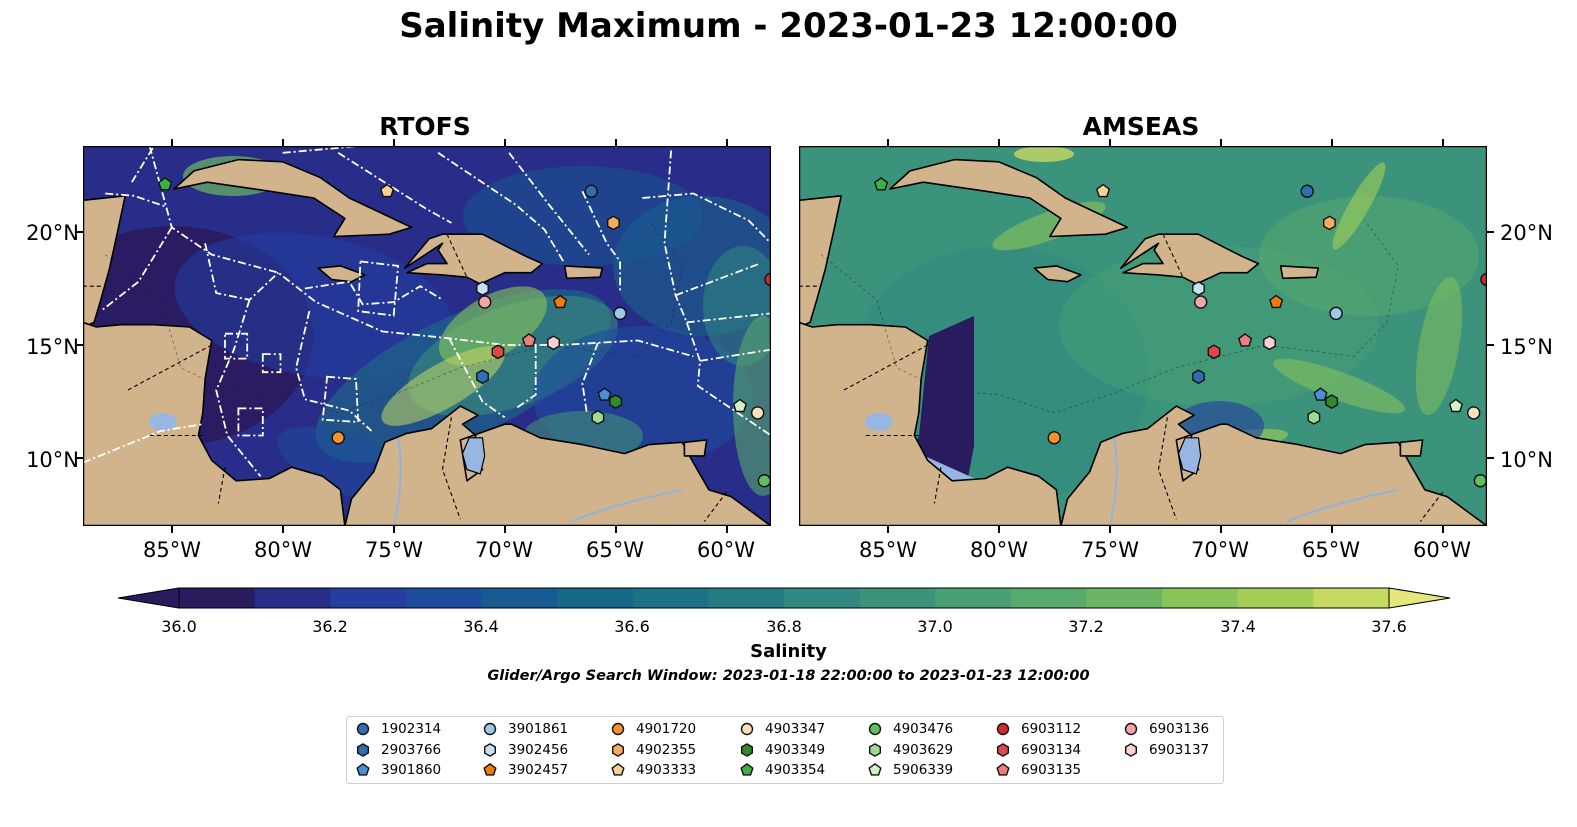 The image size is (1577, 827). What do you see at coordinates (632, 626) in the screenshot?
I see `colorbar-tick-label: 36.6` at bounding box center [632, 626].